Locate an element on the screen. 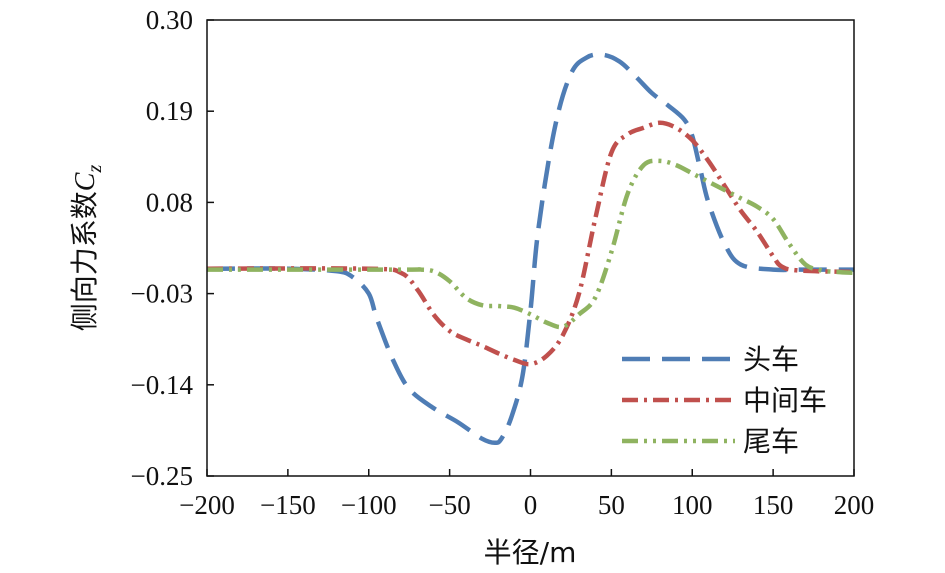  x-tick-label: 100 is located at coordinates (692, 505).